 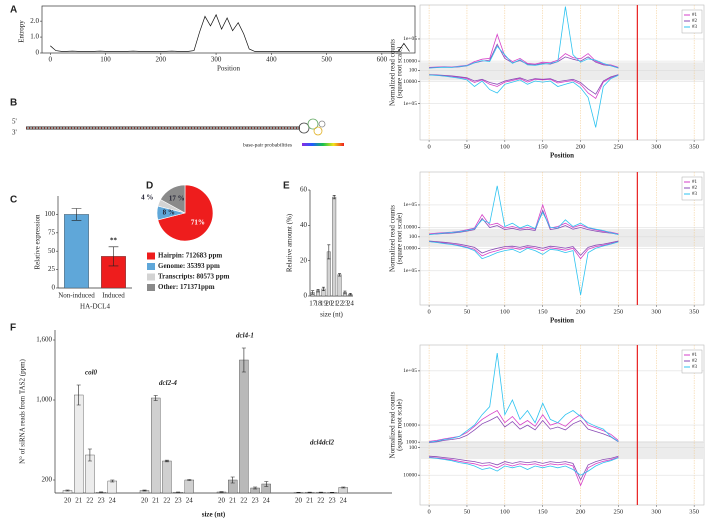 What do you see at coordinates (52, 269) in the screenshot?
I see `y-tick-label: 25` at bounding box center [52, 269].